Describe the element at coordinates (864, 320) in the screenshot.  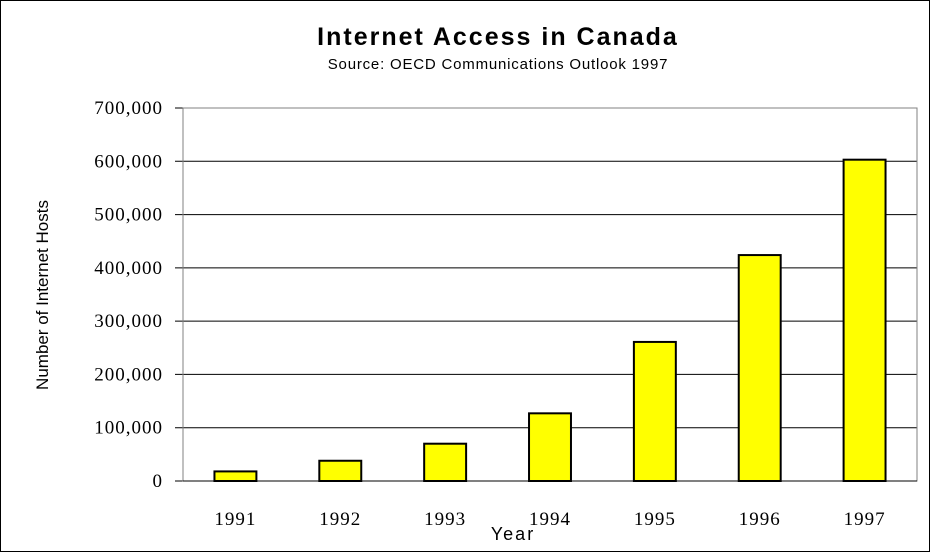
I see `bar-1997` at that location.